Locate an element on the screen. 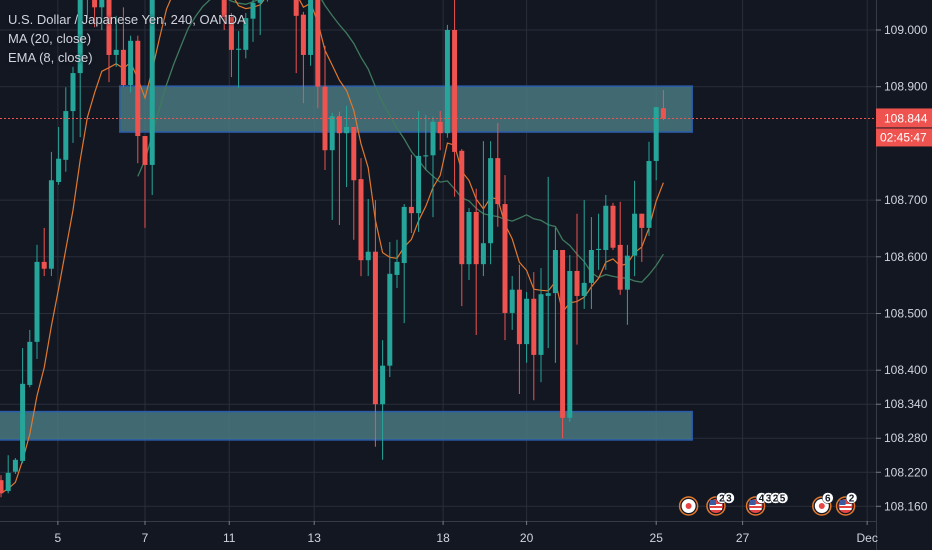 The image size is (932, 550). resistance-zone is located at coordinates (406, 109).